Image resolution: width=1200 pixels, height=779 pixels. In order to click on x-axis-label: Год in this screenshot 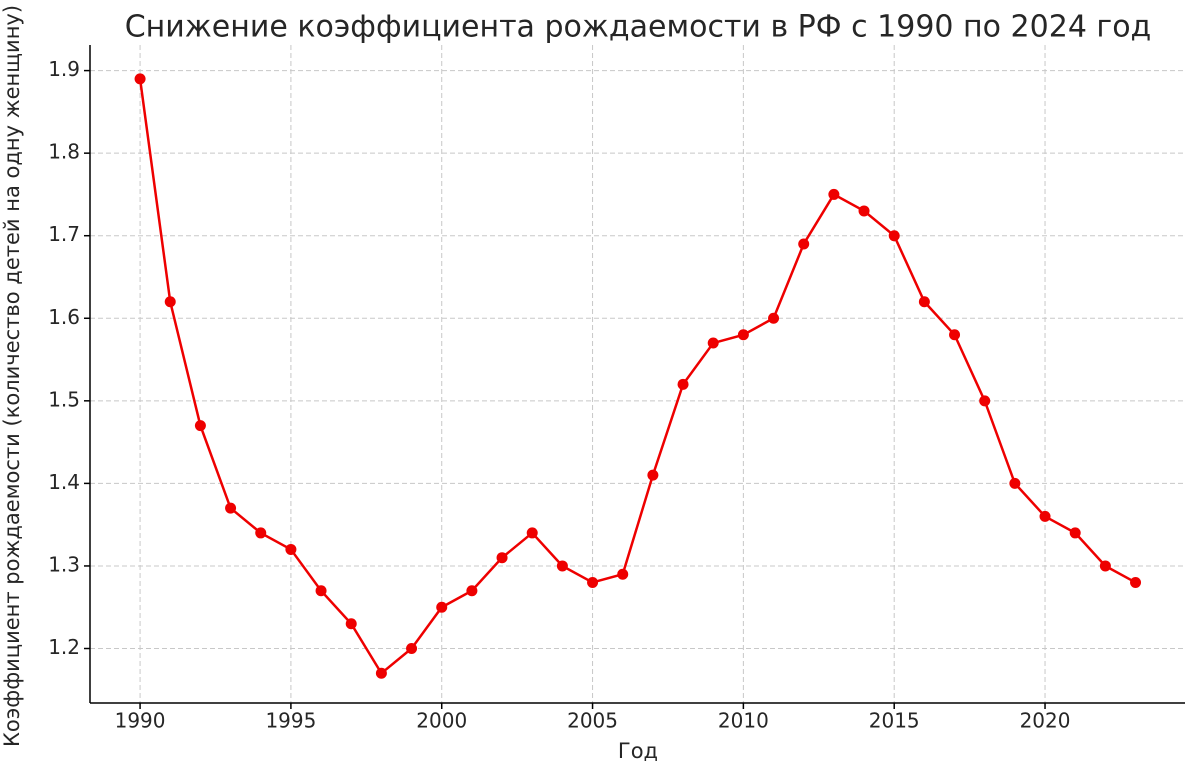, I will do `click(638, 751)`.